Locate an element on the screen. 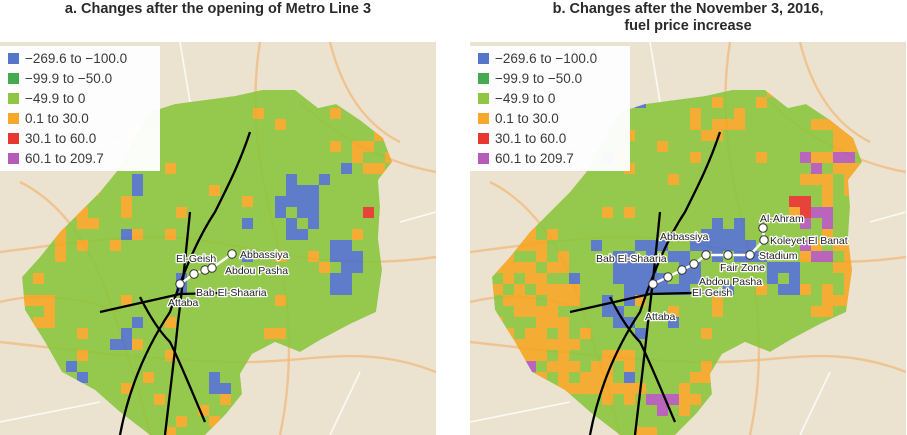  station-label: Fair Zone is located at coordinates (742, 268).